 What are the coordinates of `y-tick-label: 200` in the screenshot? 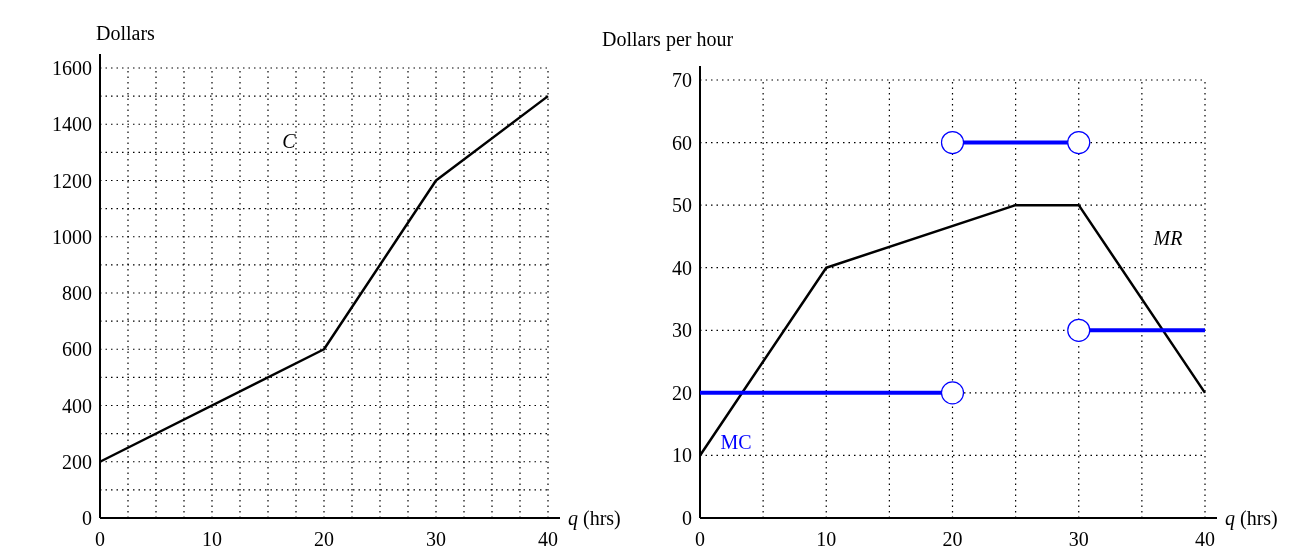 It's located at (77, 461).